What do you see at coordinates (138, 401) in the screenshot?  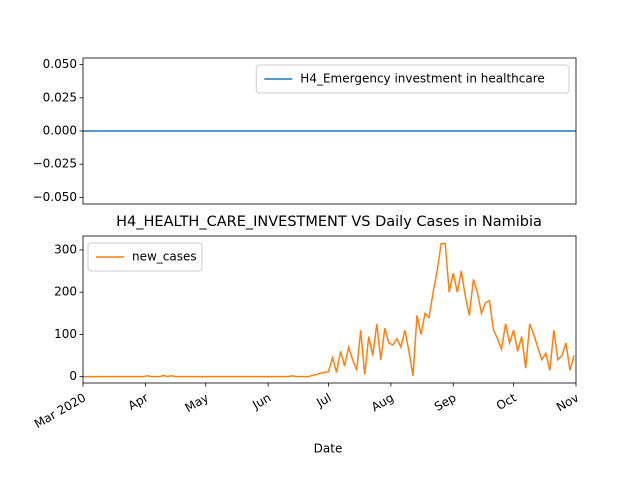 I see `x-tick-label: Apr` at bounding box center [138, 401].